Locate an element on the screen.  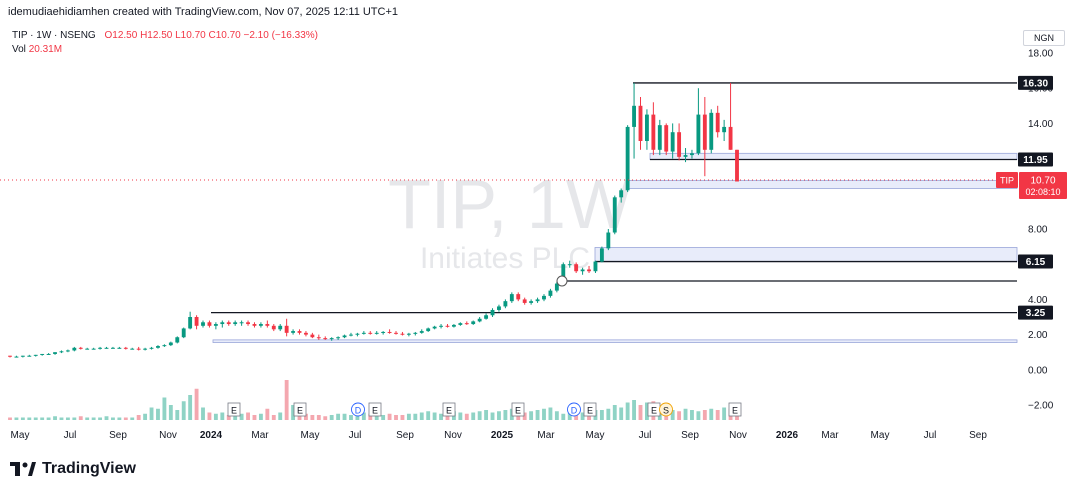
drawing-anchor-handle is located at coordinates (562, 281).